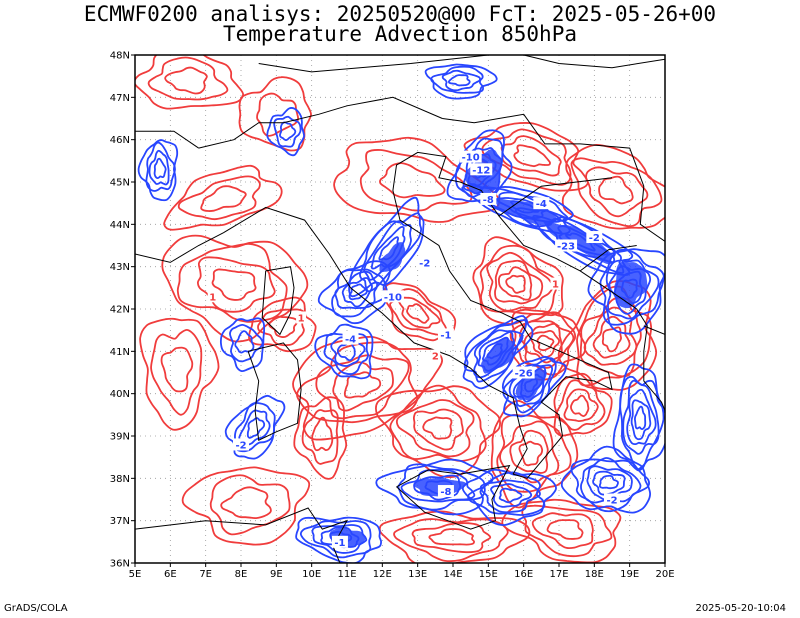 Image resolution: width=800 pixels, height=618 pixels. Describe the element at coordinates (276, 574) in the screenshot. I see `lon-label: 9E` at that location.